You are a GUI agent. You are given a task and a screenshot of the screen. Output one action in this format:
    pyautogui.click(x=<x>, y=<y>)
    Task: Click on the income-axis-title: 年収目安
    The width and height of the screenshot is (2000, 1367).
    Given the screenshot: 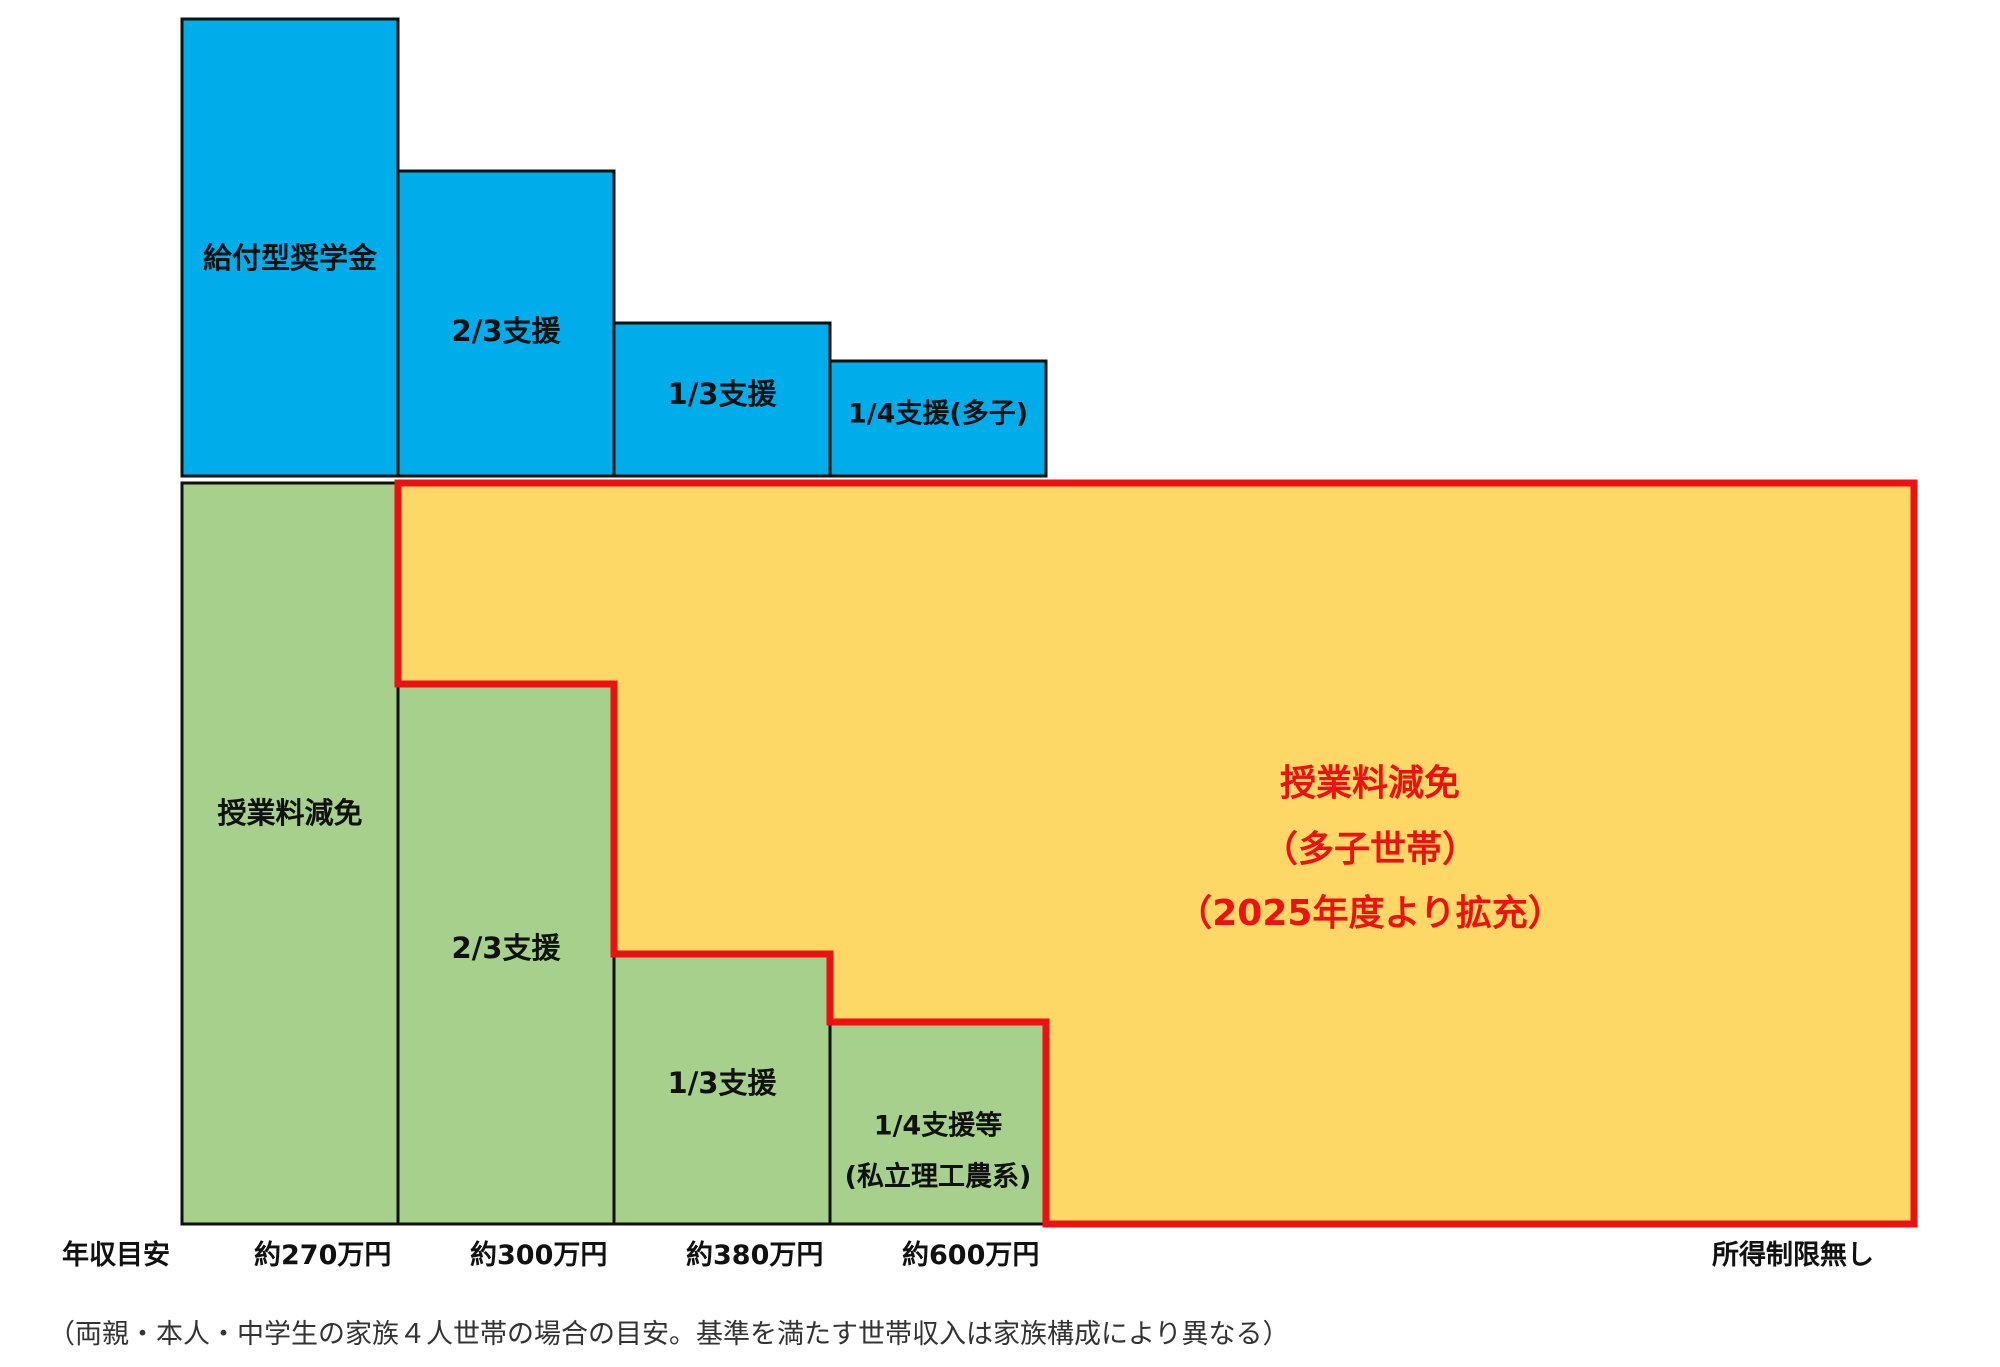 What is the action you would take?
    pyautogui.click(x=116, y=1255)
    